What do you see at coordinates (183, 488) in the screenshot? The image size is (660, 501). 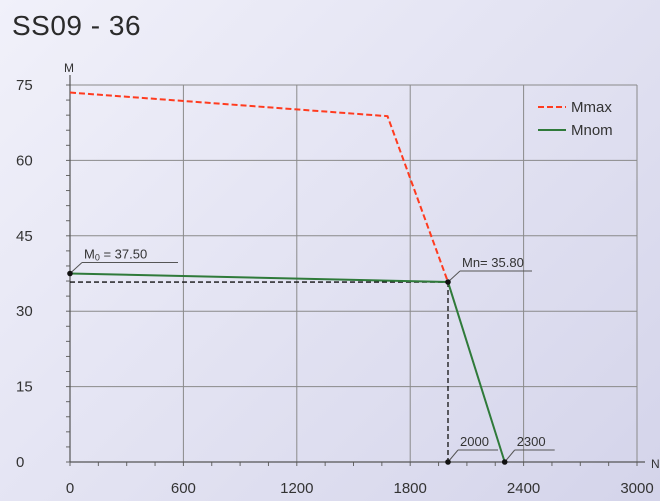 I see `x-tick-label: 600` at bounding box center [183, 488].